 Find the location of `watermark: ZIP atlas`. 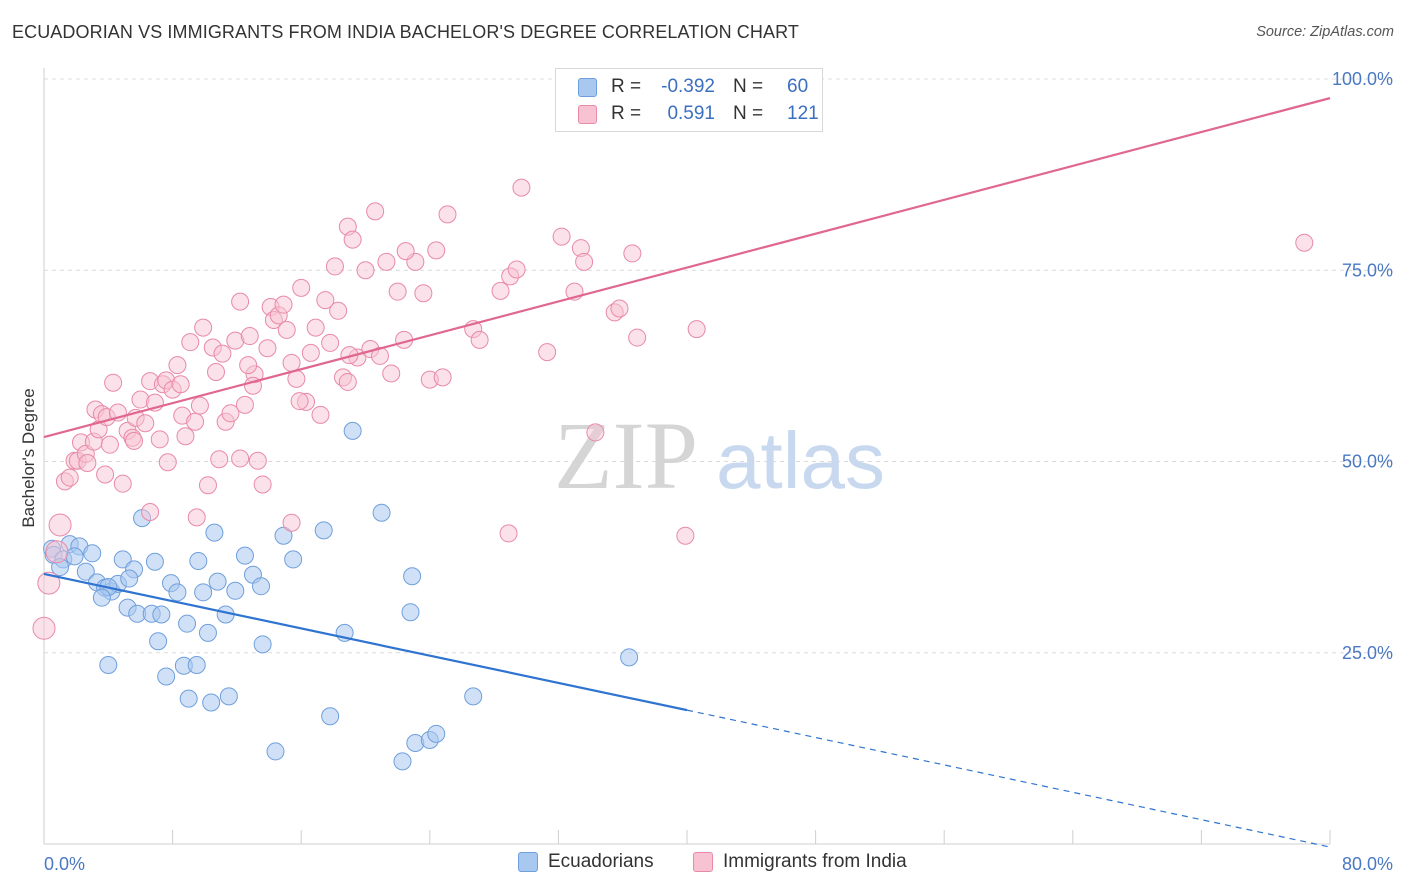

watermark: ZIP atlas is located at coordinates (719, 455).